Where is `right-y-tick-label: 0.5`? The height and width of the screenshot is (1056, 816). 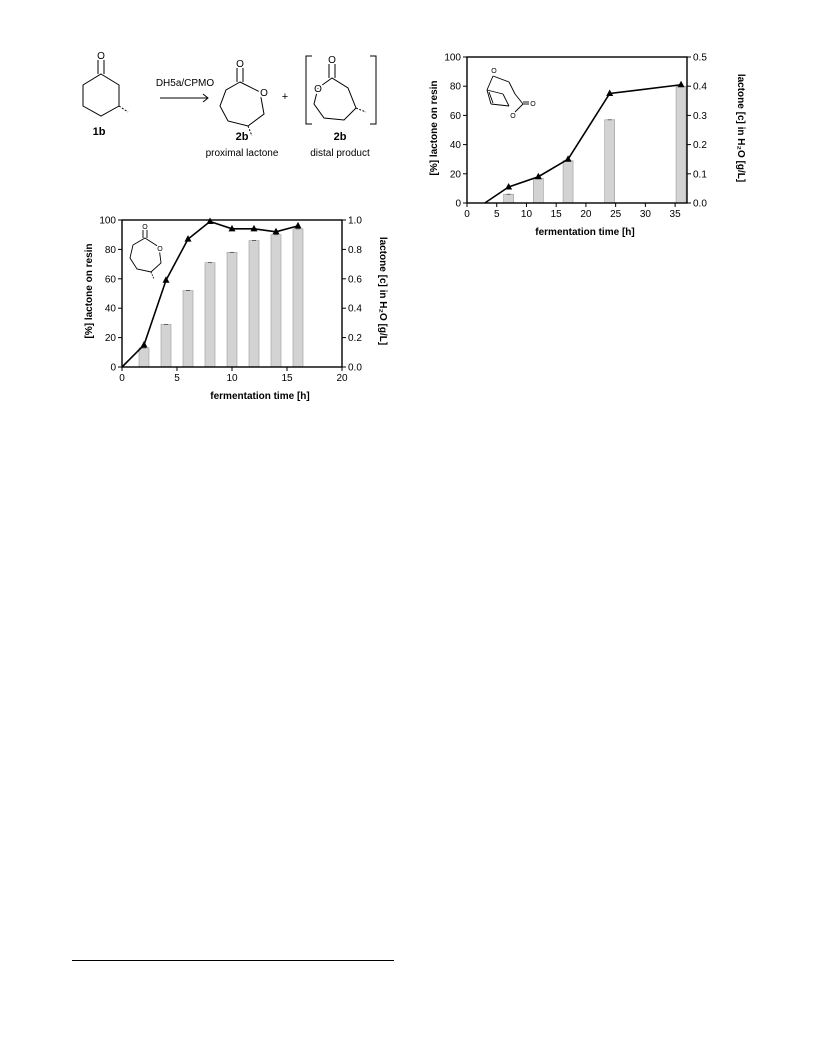 right-y-tick-label: 0.5 is located at coordinates (700, 58).